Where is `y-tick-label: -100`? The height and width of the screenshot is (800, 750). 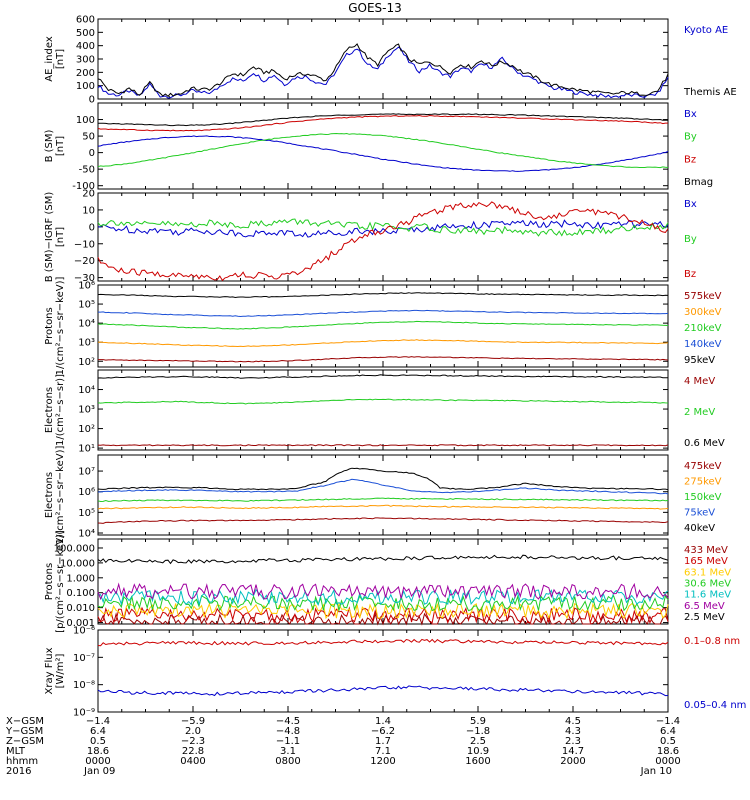
y-tick-label: -100 is located at coordinates (83, 186).